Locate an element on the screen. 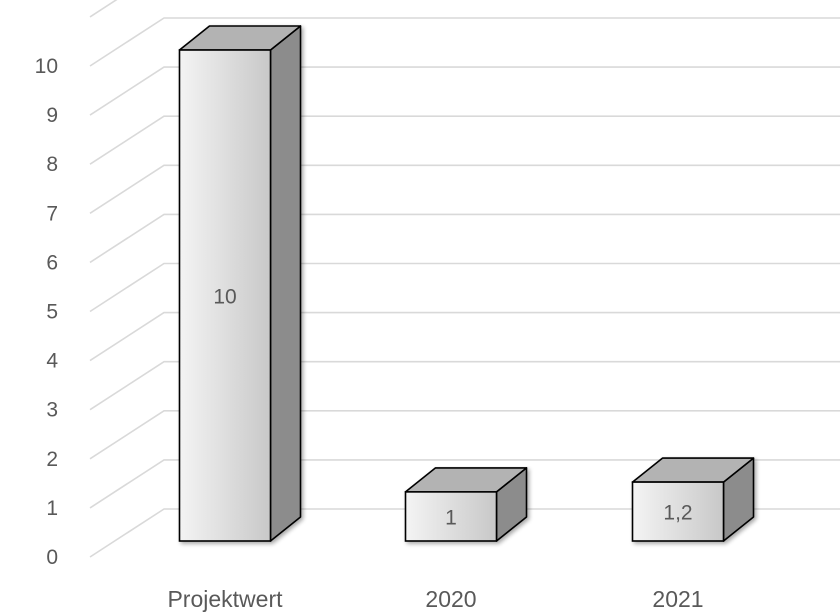 This screenshot has width=840, height=614. data-label: 1,2 is located at coordinates (677, 513).